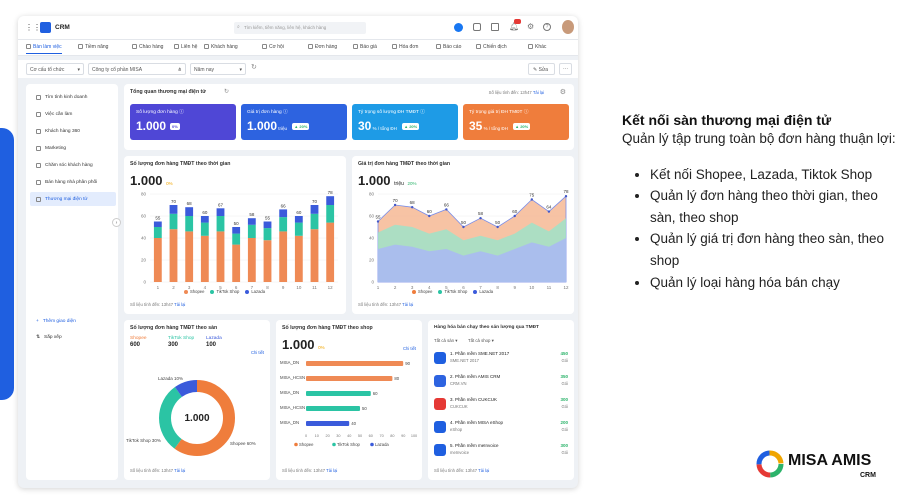 The image size is (900, 500). What do you see at coordinates (480, 287) in the screenshot?
I see `x-tick-label: 7` at bounding box center [480, 287].